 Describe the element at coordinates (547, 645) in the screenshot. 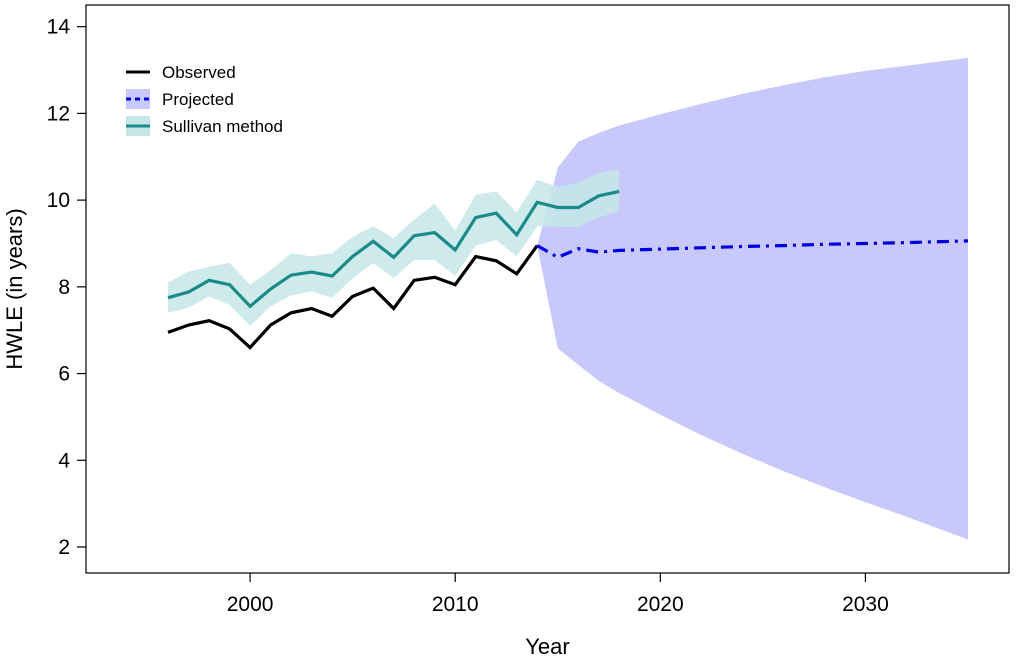

I see `x-axis-title: Year` at that location.